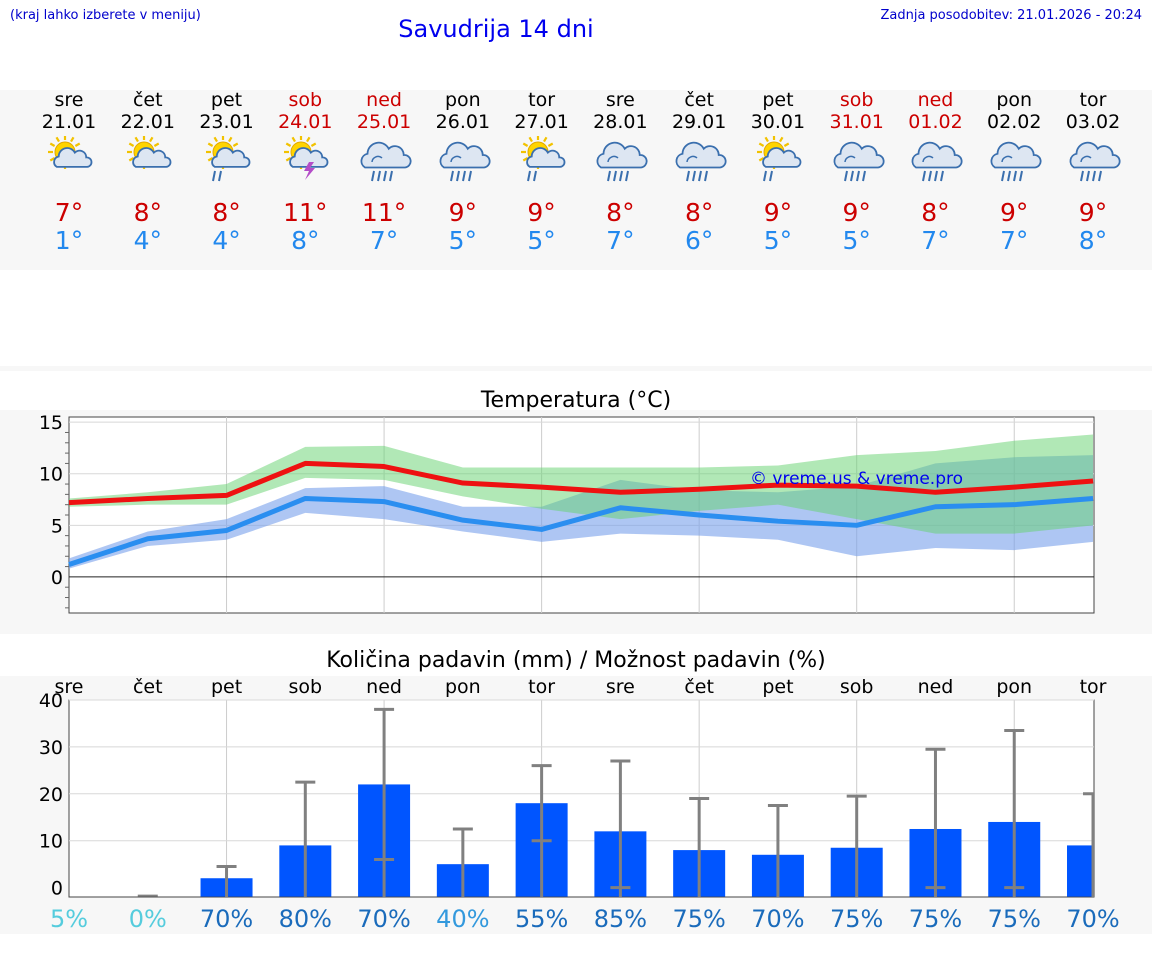  I want to click on temp-min: 7°, so click(1014, 240).